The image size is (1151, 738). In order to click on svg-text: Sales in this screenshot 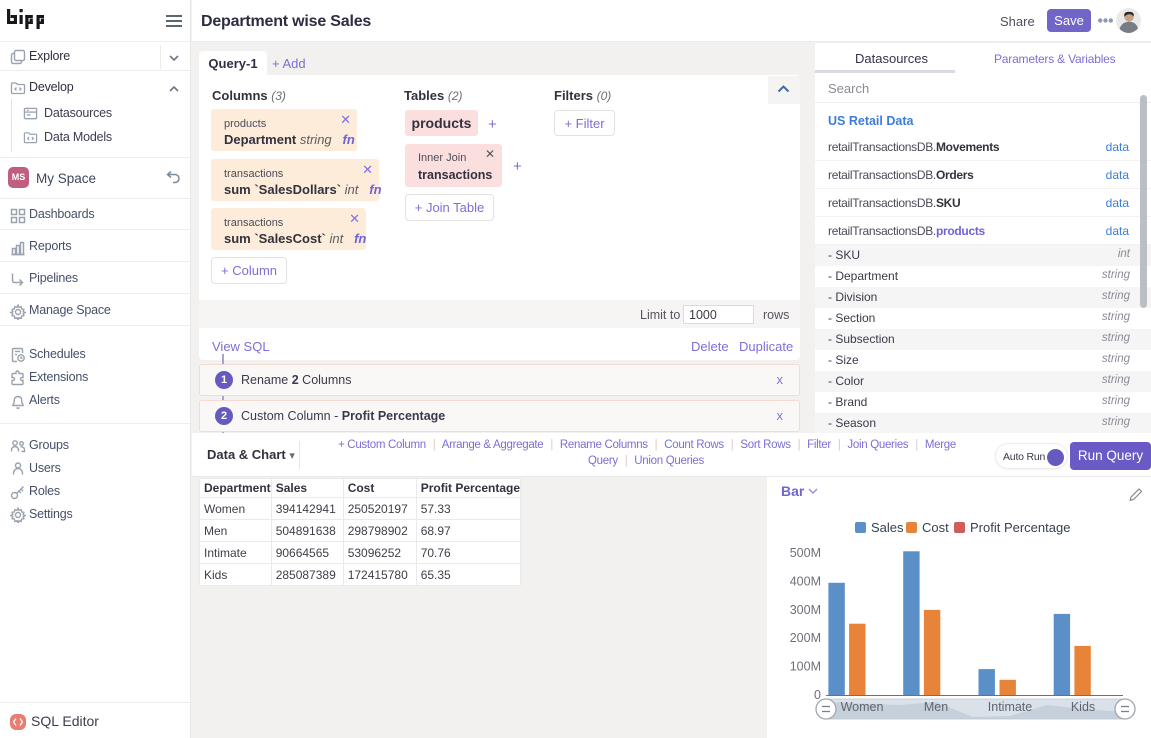, I will do `click(887, 527)`.